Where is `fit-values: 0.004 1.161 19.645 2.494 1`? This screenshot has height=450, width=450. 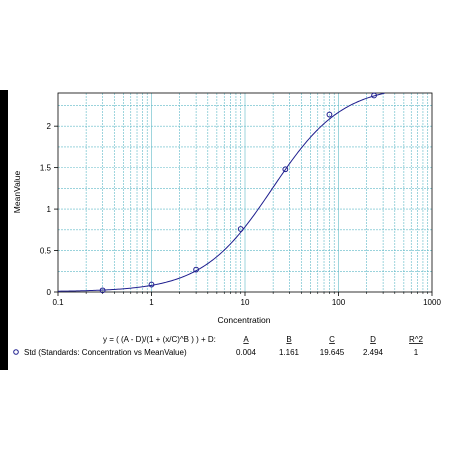 fit-values: 0.004 1.161 19.645 2.494 1 is located at coordinates (327, 352).